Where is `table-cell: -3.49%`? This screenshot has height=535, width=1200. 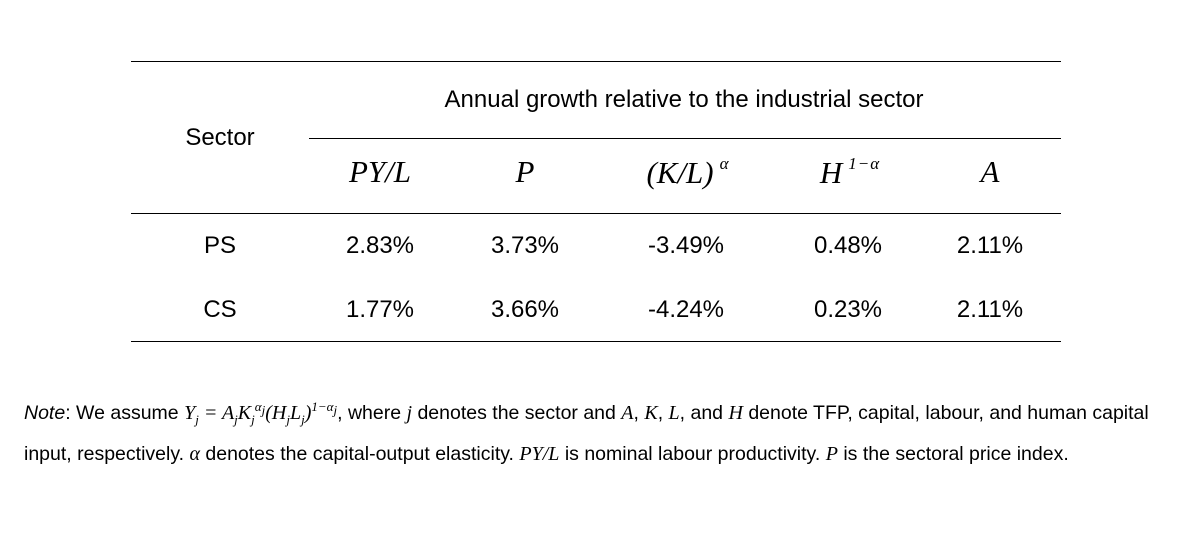
table-cell: -3.49% is located at coordinates (686, 245).